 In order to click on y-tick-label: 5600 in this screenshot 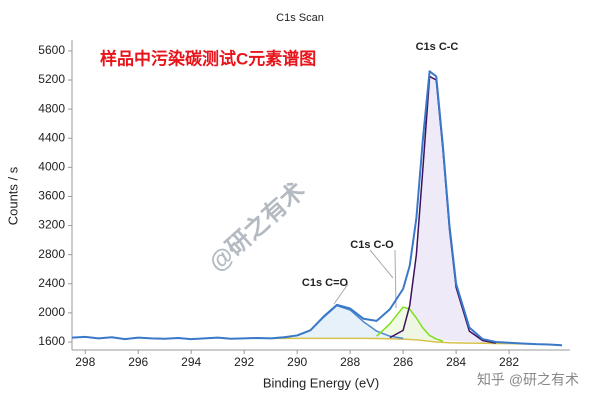, I will do `click(51, 50)`.